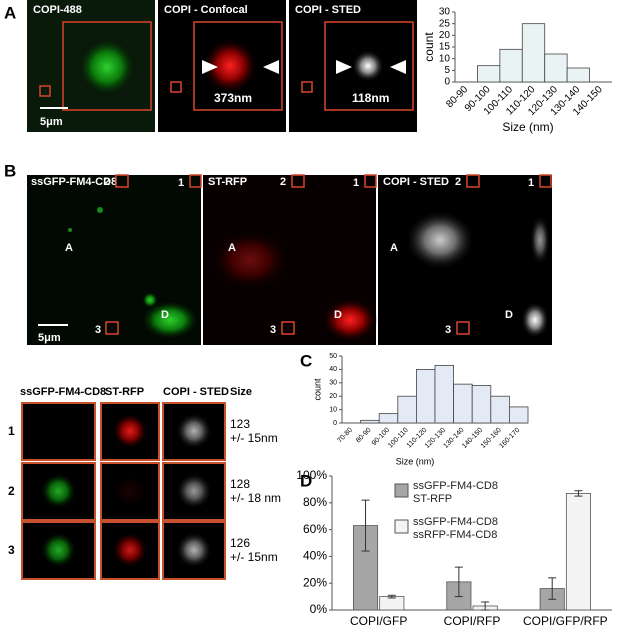 This screenshot has height=629, width=617. Describe the element at coordinates (353, 66) in the screenshot. I see `micrograph: COPI - STED 118nm` at that location.